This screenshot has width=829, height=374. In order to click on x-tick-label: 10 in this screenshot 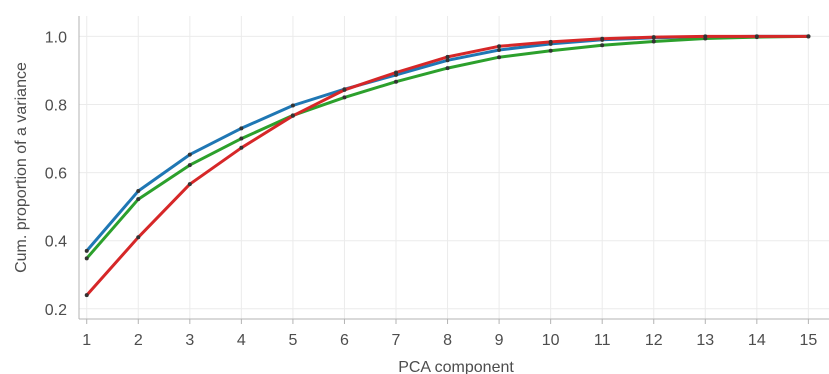, I will do `click(551, 340)`.